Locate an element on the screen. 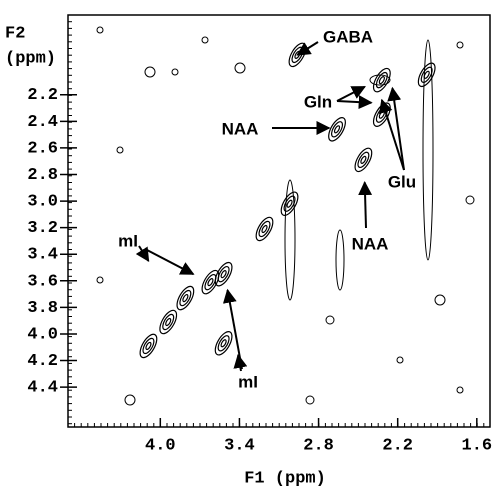 The height and width of the screenshot is (491, 503). annotation: GABA is located at coordinates (348, 36).